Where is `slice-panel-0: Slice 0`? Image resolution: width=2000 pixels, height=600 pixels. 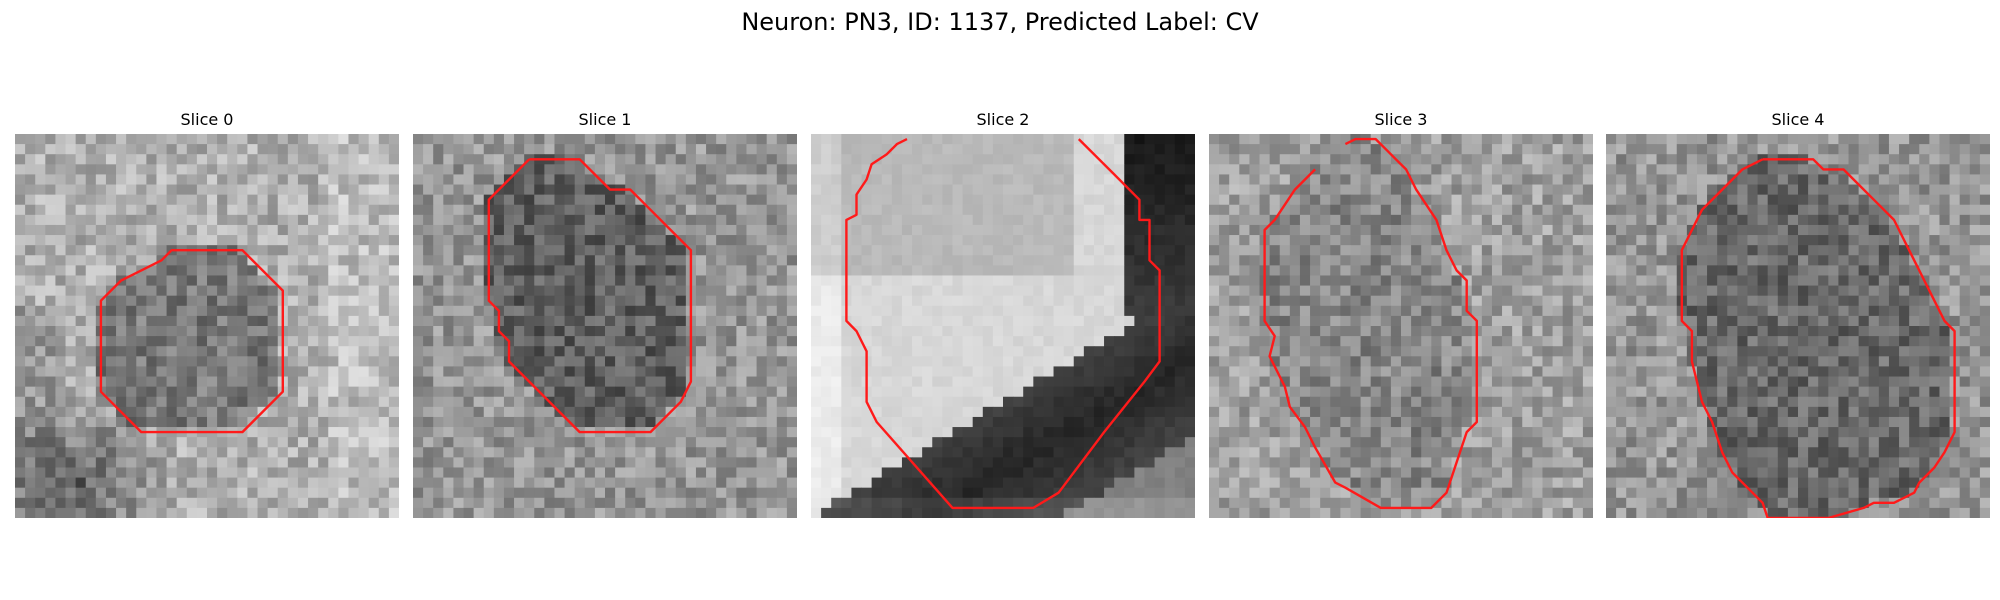 slice-panel-0: Slice 0 is located at coordinates (207, 313).